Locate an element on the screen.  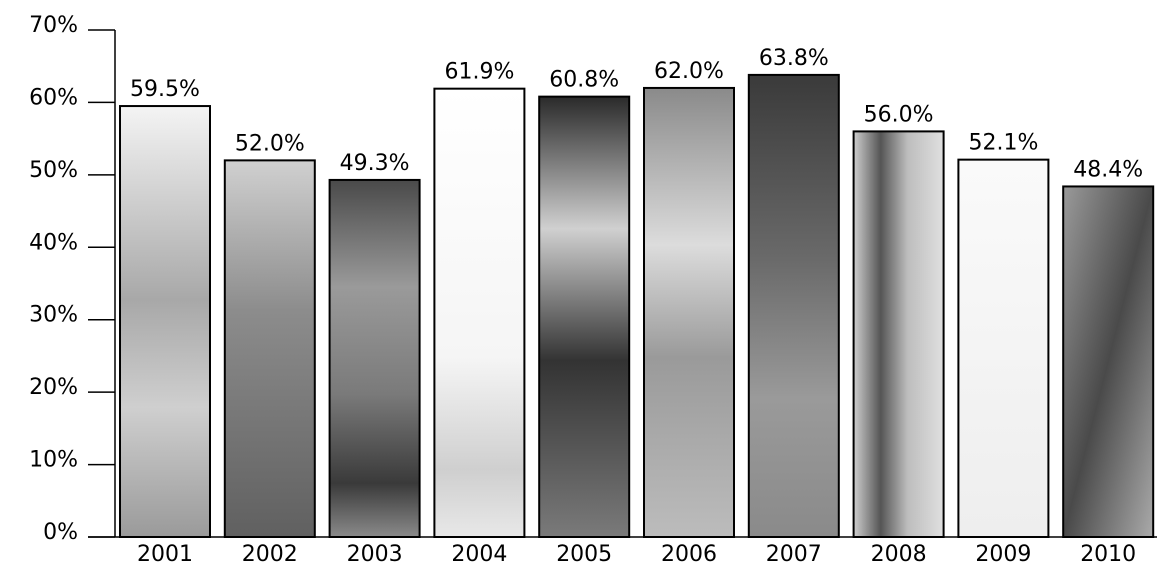
x-tick-label: 2010 is located at coordinates (1108, 554).